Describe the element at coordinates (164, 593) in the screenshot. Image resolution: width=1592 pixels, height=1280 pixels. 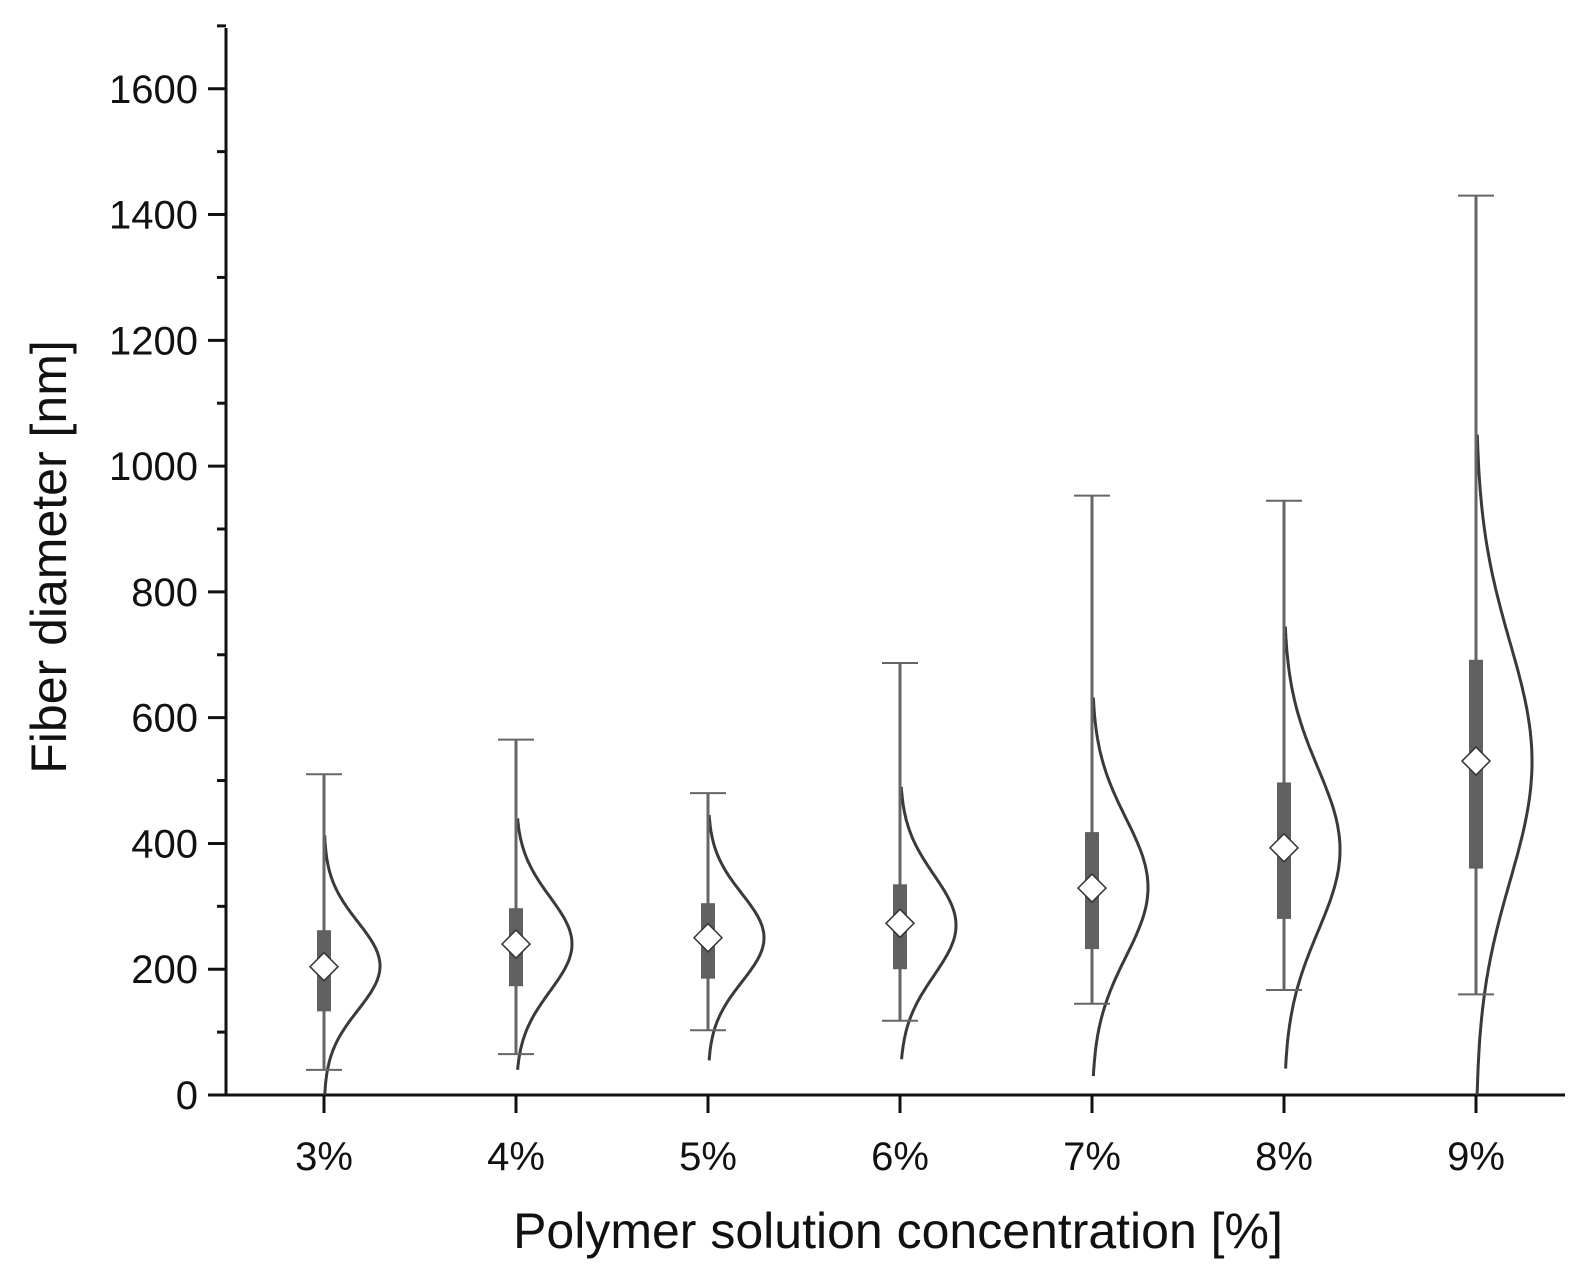
I see `y-tick-label: 800` at that location.